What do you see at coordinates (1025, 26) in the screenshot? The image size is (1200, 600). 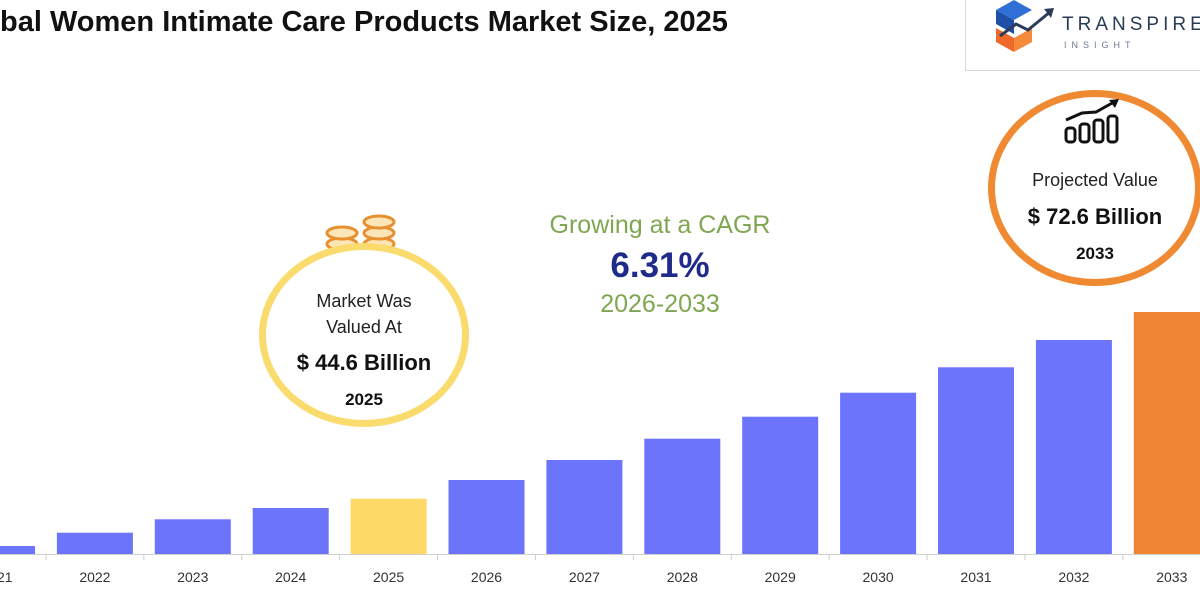 I see `logo-mark-icon` at bounding box center [1025, 26].